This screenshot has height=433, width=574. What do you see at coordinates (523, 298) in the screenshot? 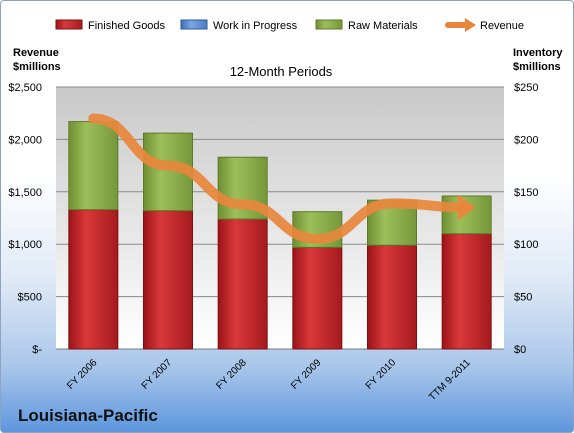
I see `right-tick-label: $50` at bounding box center [523, 298].